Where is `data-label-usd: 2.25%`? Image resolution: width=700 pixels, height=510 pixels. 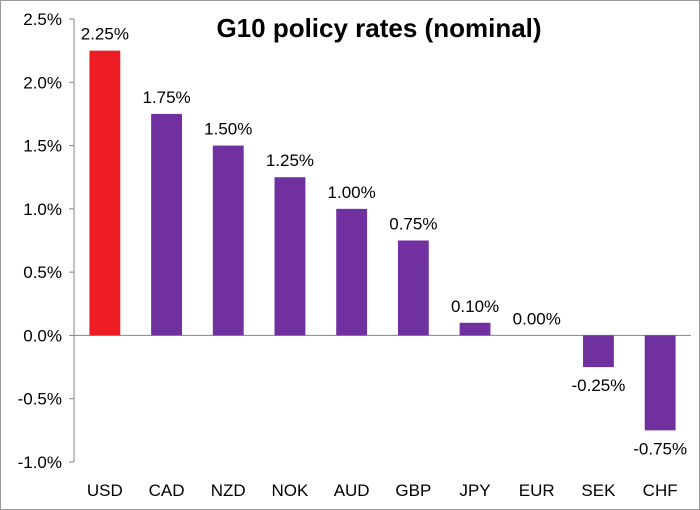 data-label-usd: 2.25% is located at coordinates (105, 34).